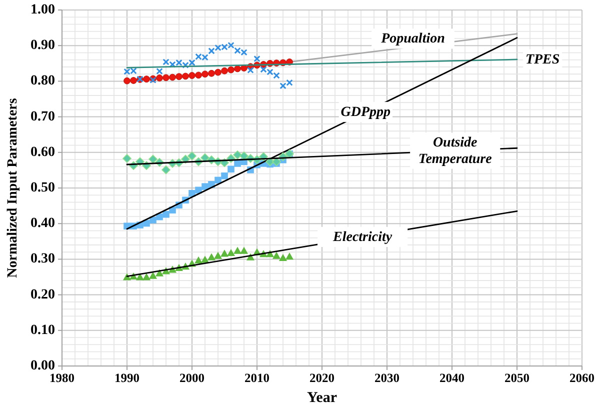 The height and width of the screenshot is (409, 605). I want to click on x-tick-label: 2060, so click(582, 378).